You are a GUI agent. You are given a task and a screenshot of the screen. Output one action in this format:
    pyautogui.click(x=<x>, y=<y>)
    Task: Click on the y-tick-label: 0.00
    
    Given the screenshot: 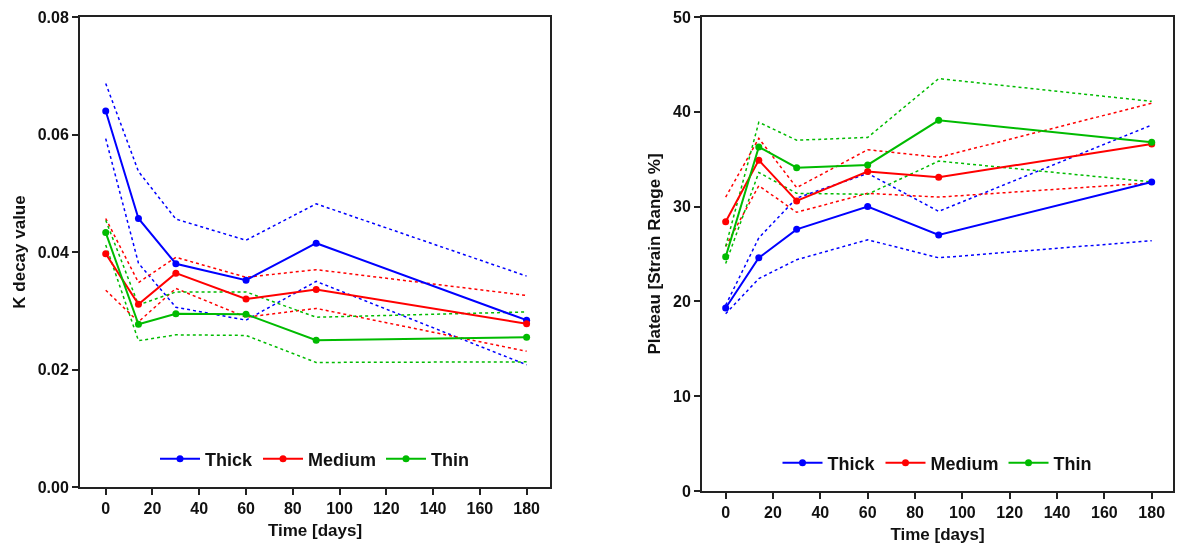 What is the action you would take?
    pyautogui.click(x=53, y=487)
    